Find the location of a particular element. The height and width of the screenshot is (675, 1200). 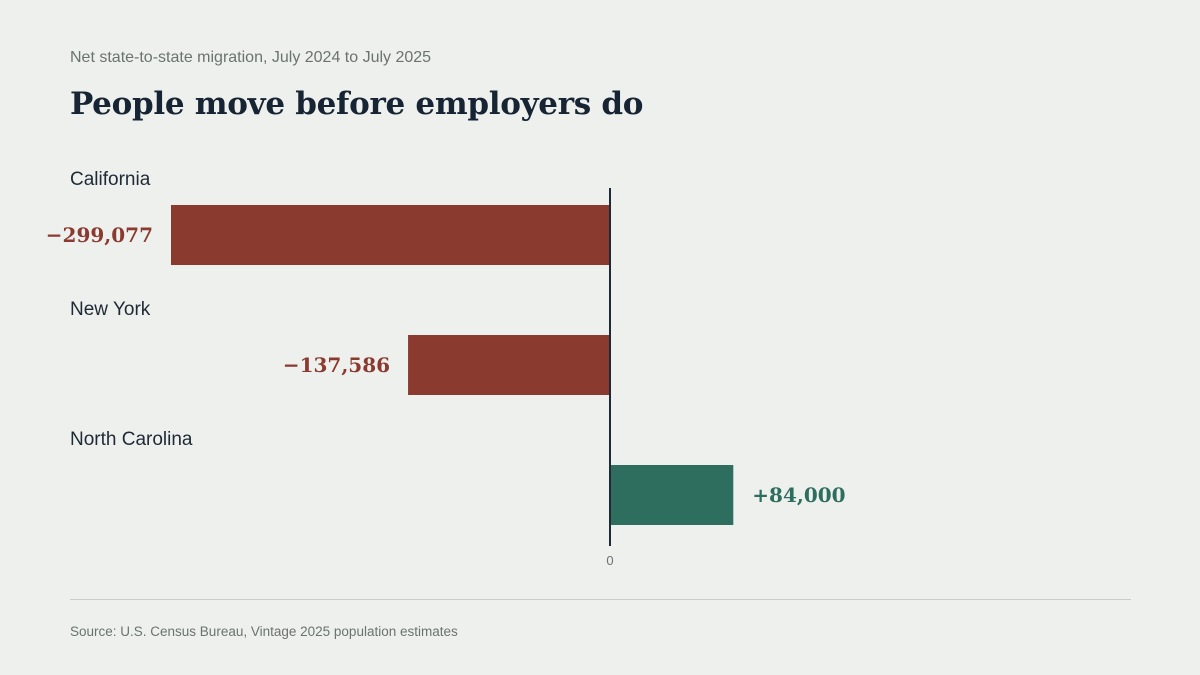

chart-title: People move before employers do is located at coordinates (357, 104).